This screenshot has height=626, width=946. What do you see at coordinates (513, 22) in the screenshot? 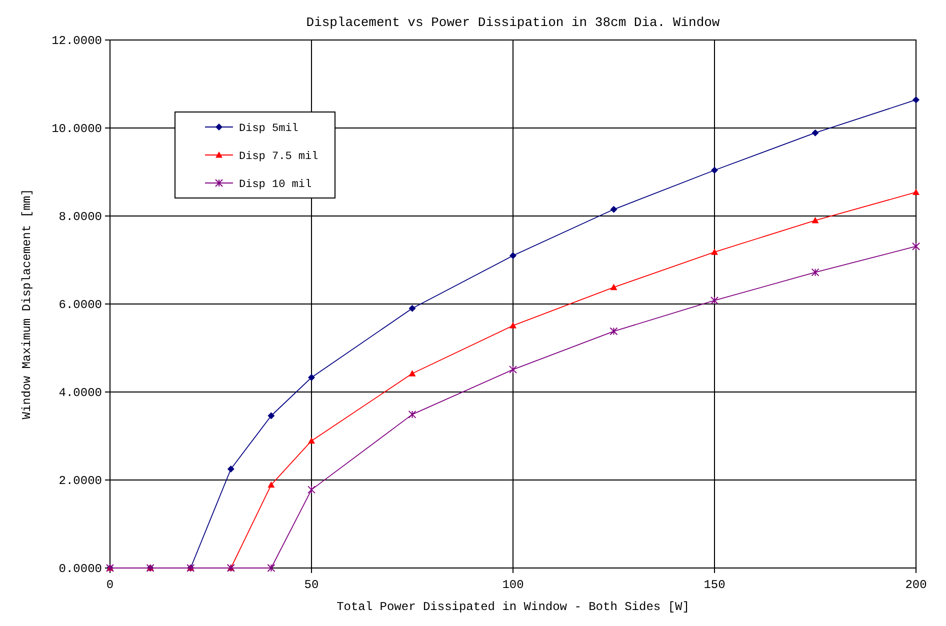
I see `chart-title: Displacement vs Power Dissipation in 38cm Dia. Window` at bounding box center [513, 22].